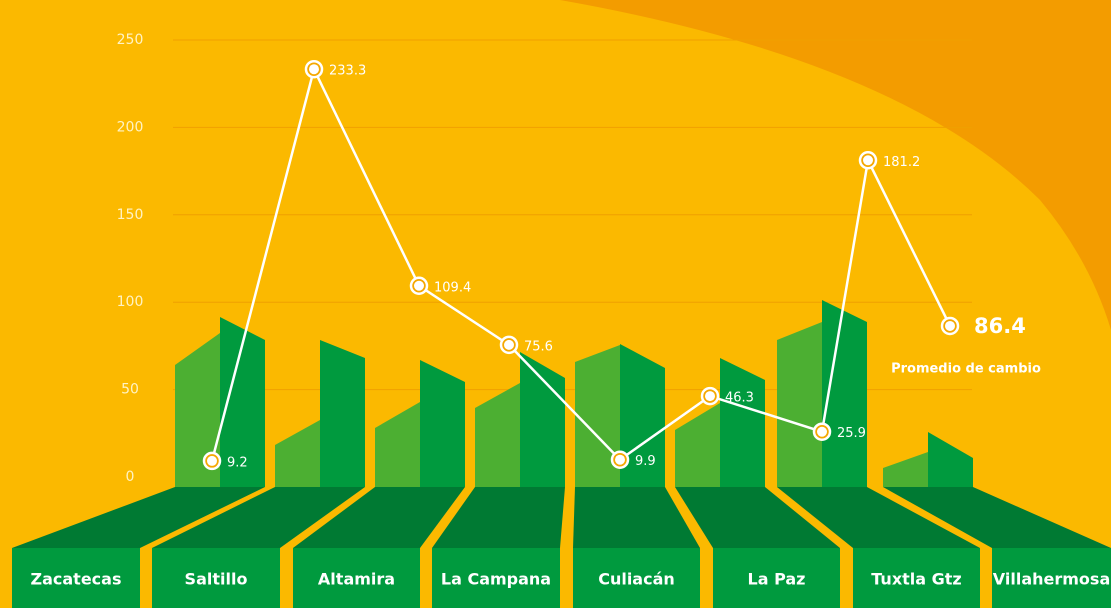 This screenshot has height=608, width=1111. I want to click on value-label: 181.2, so click(901, 162).